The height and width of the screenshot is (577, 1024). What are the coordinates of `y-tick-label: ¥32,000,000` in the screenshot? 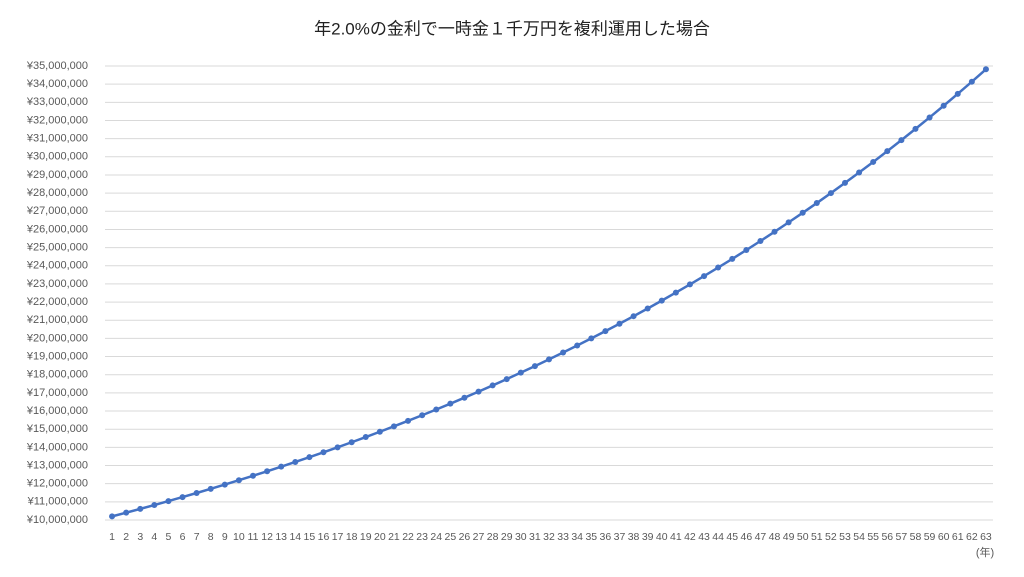 It's located at (57, 120).